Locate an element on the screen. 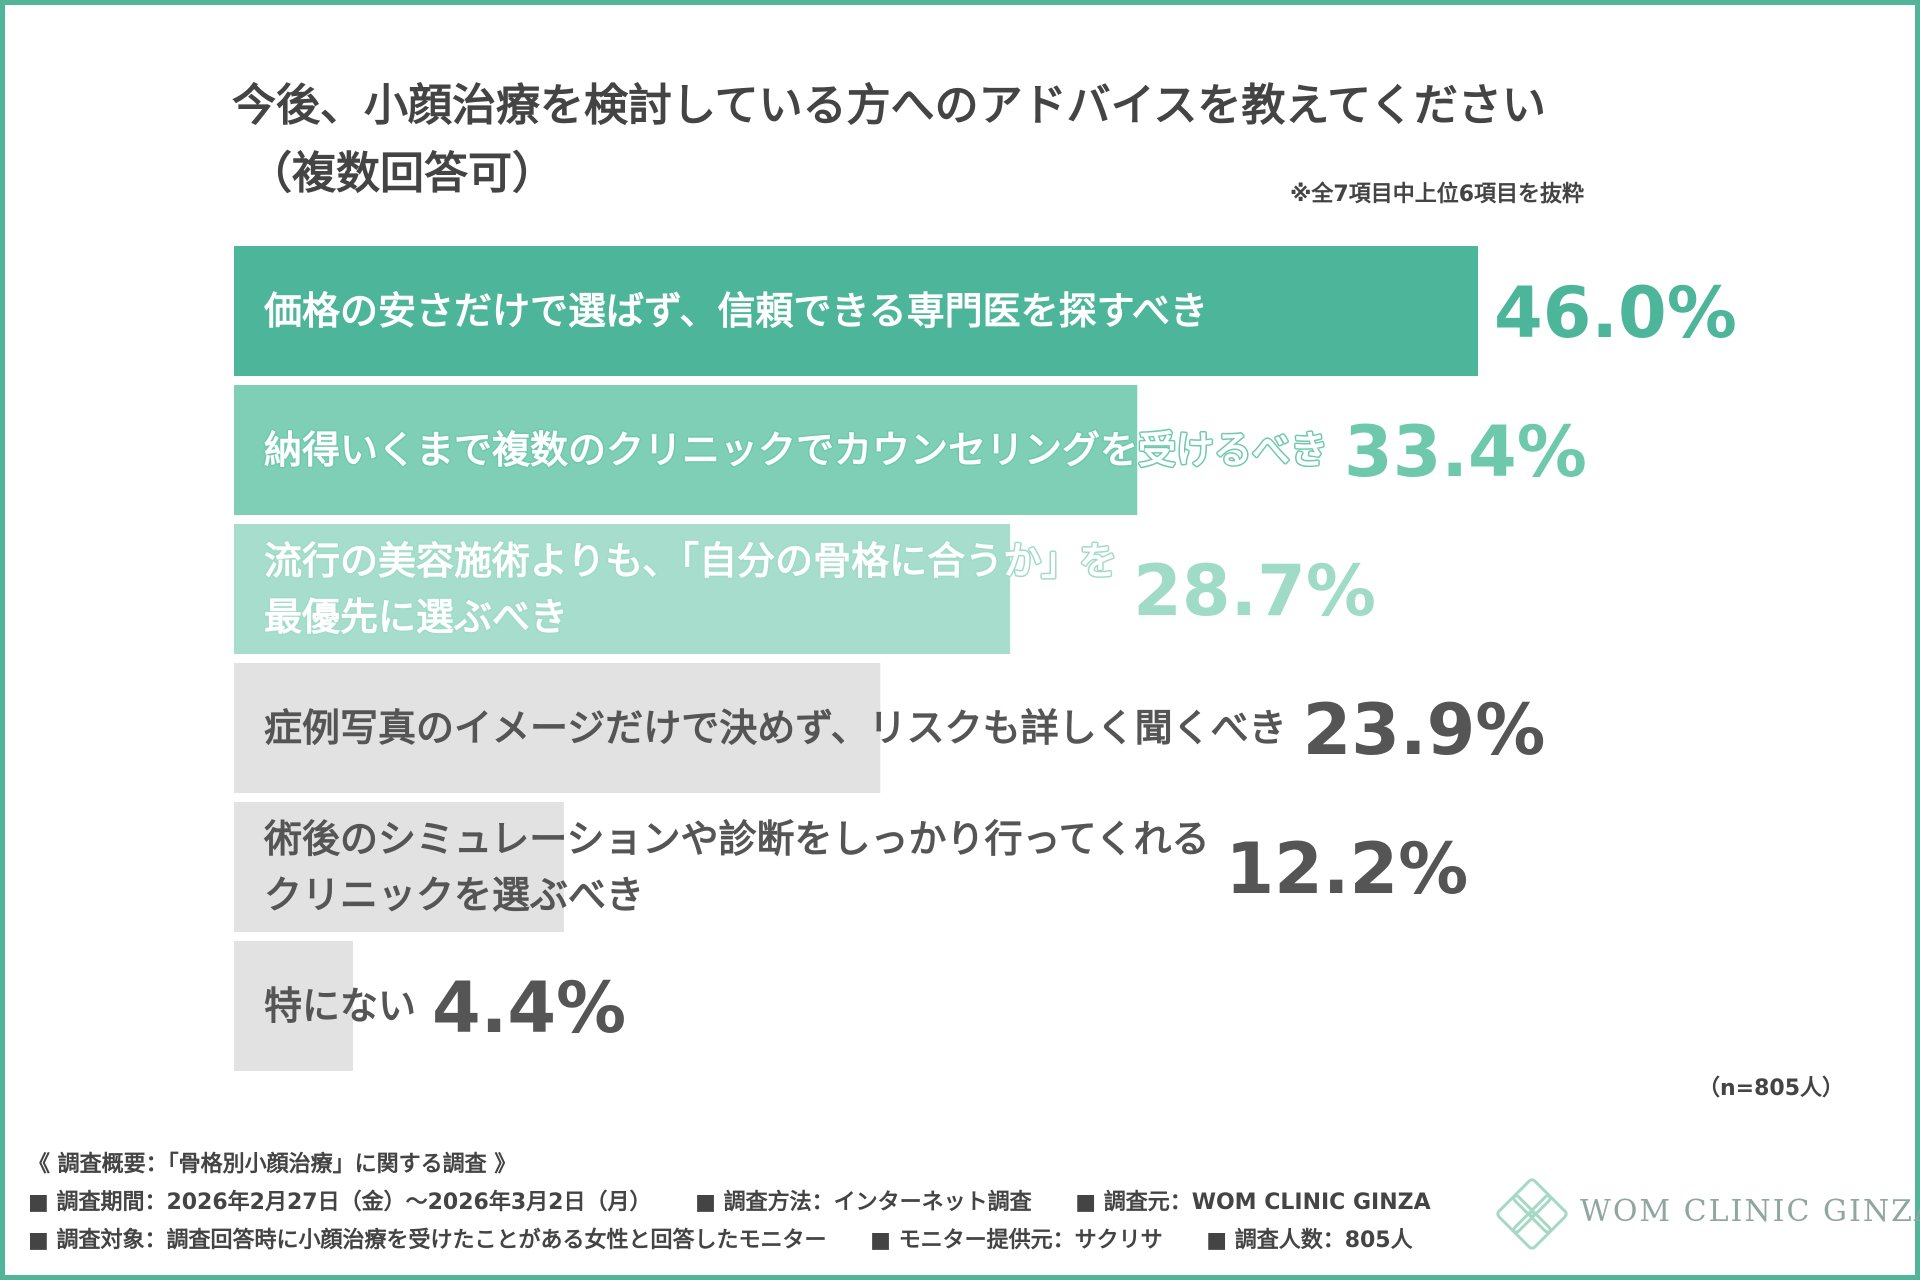 The width and height of the screenshot is (1920, 1280). bar-label-6-line-1: 特にない is located at coordinates (340, 1006).